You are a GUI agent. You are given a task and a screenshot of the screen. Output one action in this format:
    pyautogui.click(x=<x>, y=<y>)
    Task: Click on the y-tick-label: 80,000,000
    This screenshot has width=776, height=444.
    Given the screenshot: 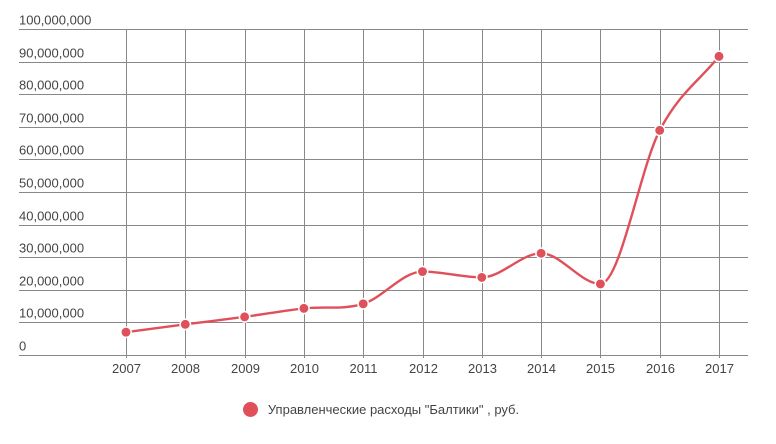 What is the action you would take?
    pyautogui.click(x=51, y=85)
    